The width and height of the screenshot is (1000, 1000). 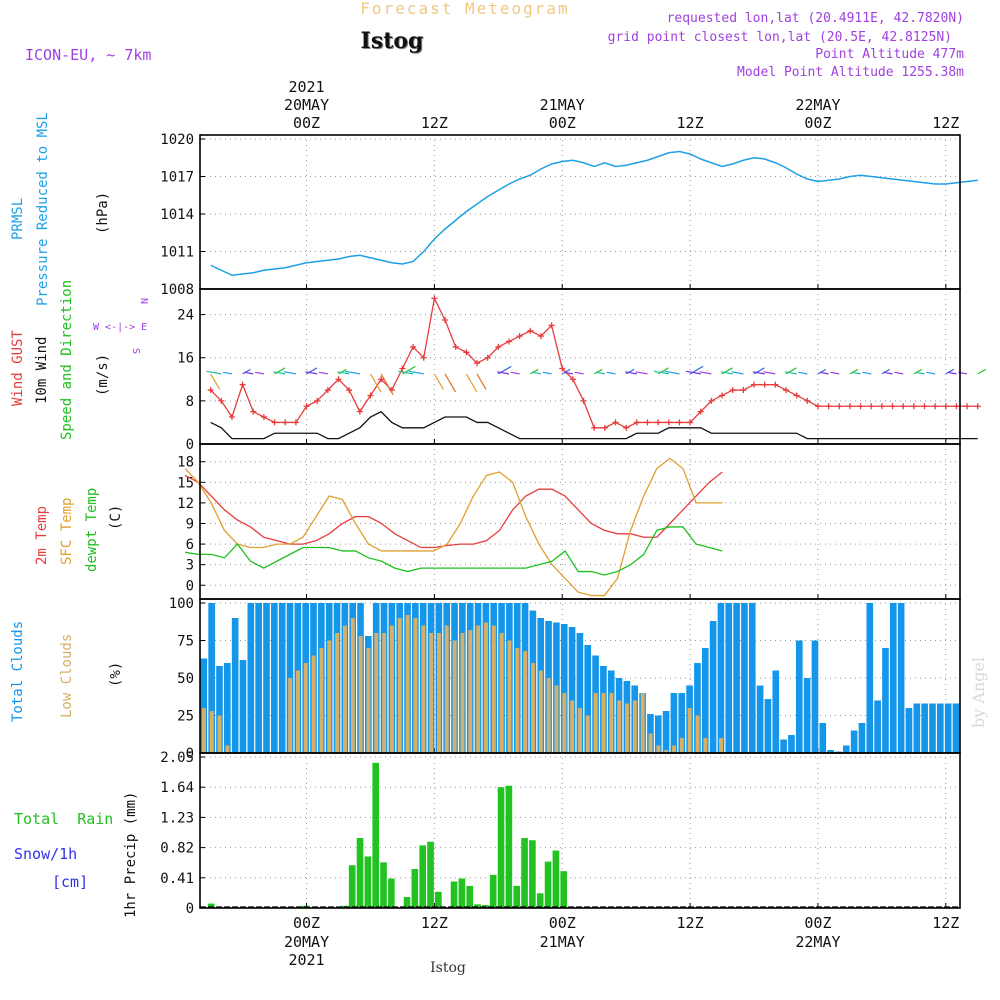 I want to click on dewpoint-line, so click(x=453, y=551).